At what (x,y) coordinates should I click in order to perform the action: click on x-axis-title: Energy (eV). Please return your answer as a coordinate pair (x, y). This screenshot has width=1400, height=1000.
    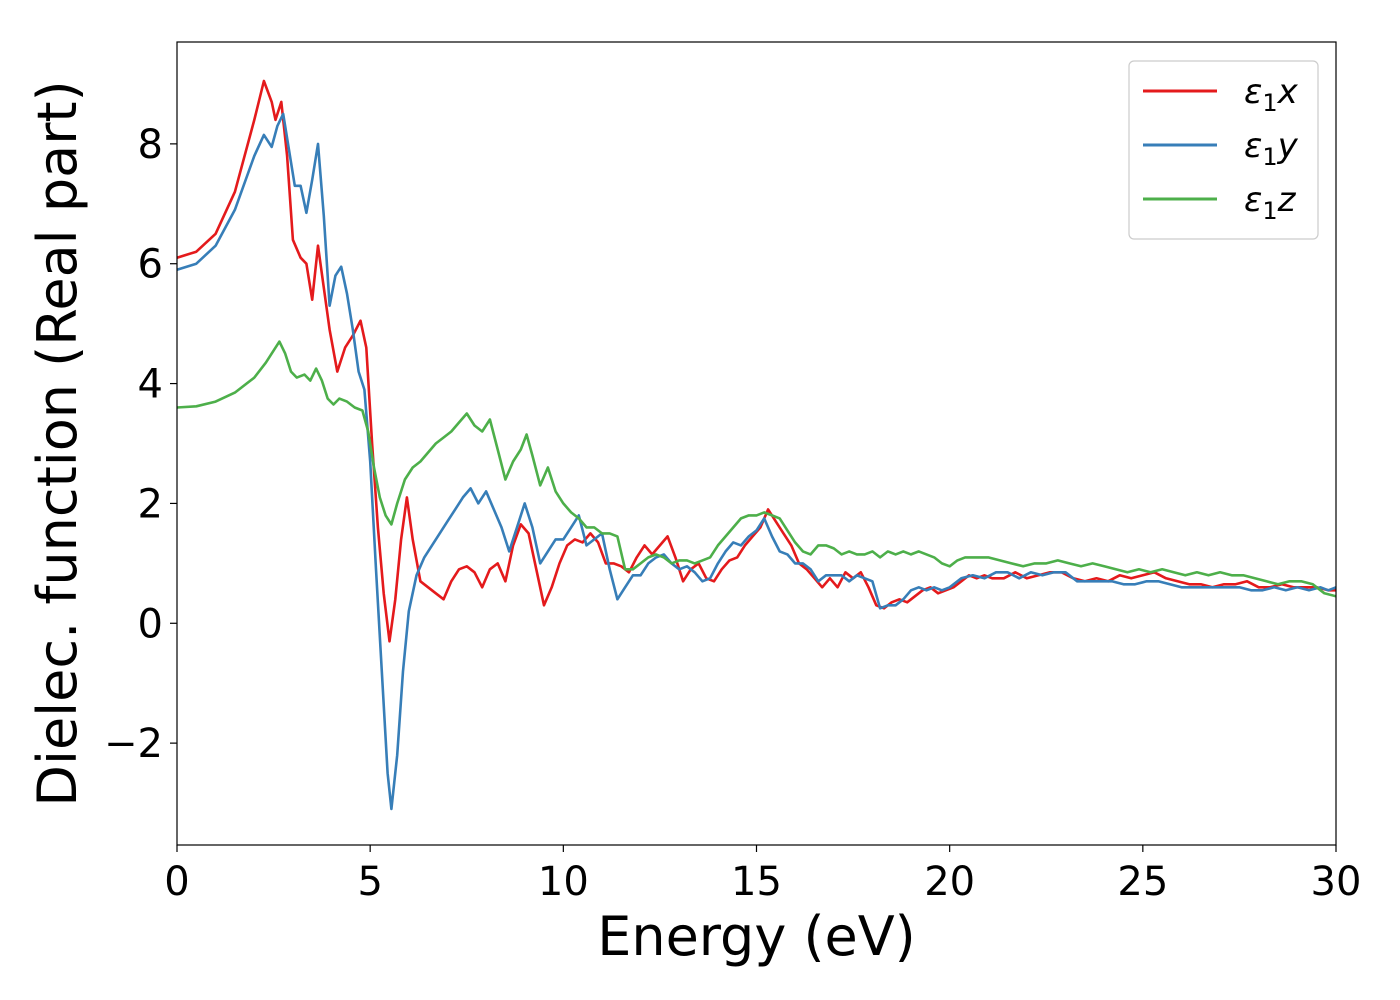
    Looking at the image, I should click on (756, 936).